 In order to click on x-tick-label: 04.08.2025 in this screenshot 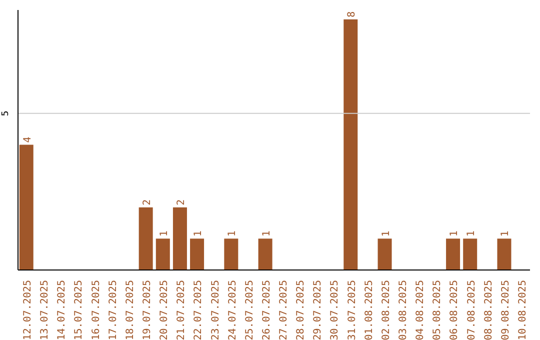, I will do `click(420, 310)`.